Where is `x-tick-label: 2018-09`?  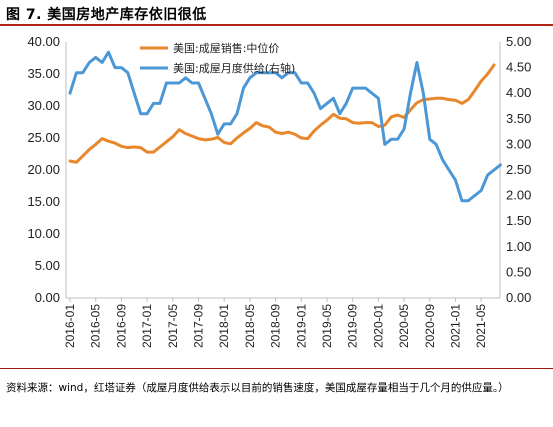 x-tick-label: 2018-09 is located at coordinates (276, 326).